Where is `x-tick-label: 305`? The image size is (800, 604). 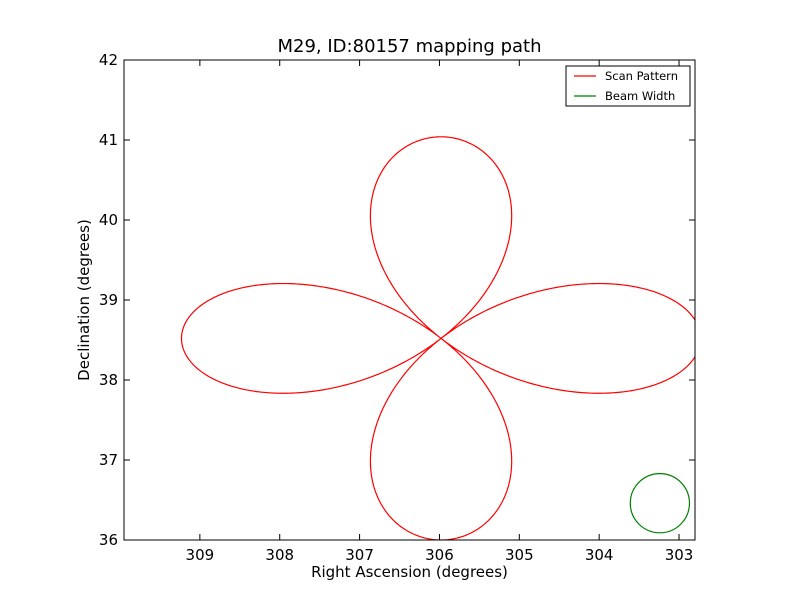 x-tick-label: 305 is located at coordinates (519, 555).